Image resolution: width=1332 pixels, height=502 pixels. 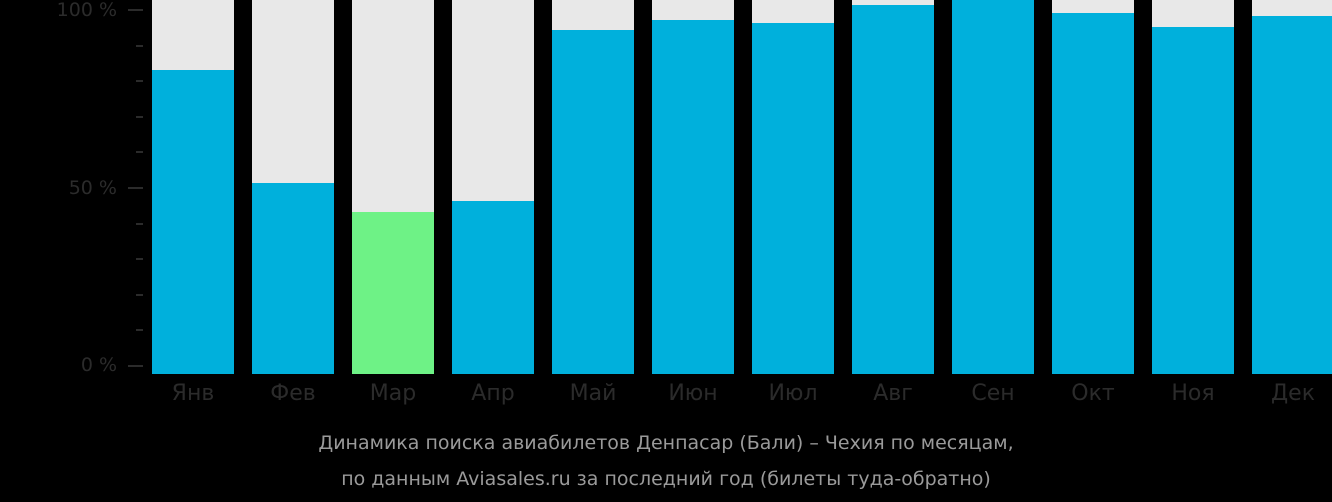 What do you see at coordinates (1093, 393) in the screenshot?
I see `x-tick-label: Окт` at bounding box center [1093, 393].